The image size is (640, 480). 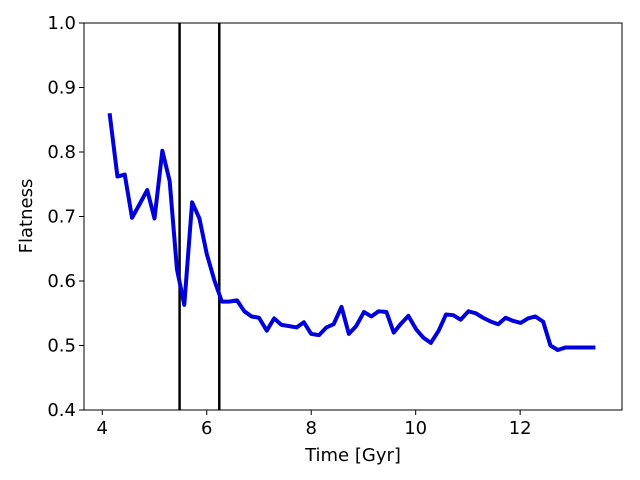 I want to click on x-axis-ticks: 4 6 8 10 12, so click(x=314, y=424).